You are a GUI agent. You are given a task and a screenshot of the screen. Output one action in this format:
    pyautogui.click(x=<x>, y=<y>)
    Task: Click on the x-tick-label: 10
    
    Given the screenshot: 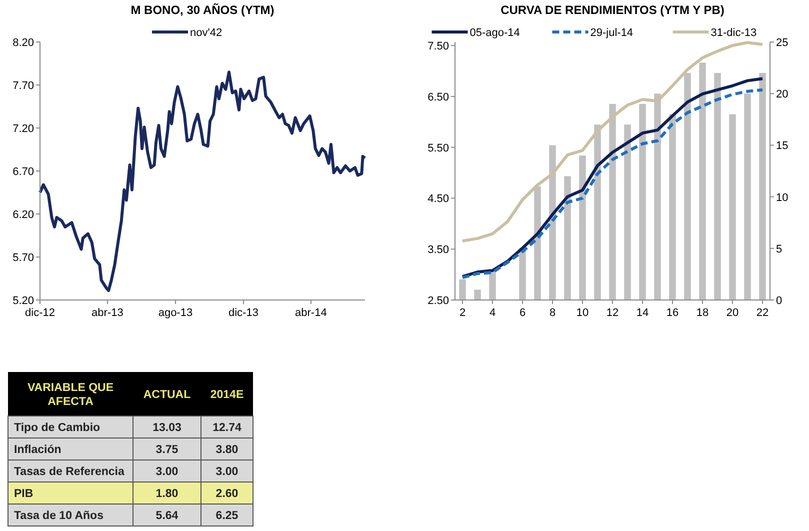 What is the action you would take?
    pyautogui.click(x=582, y=313)
    